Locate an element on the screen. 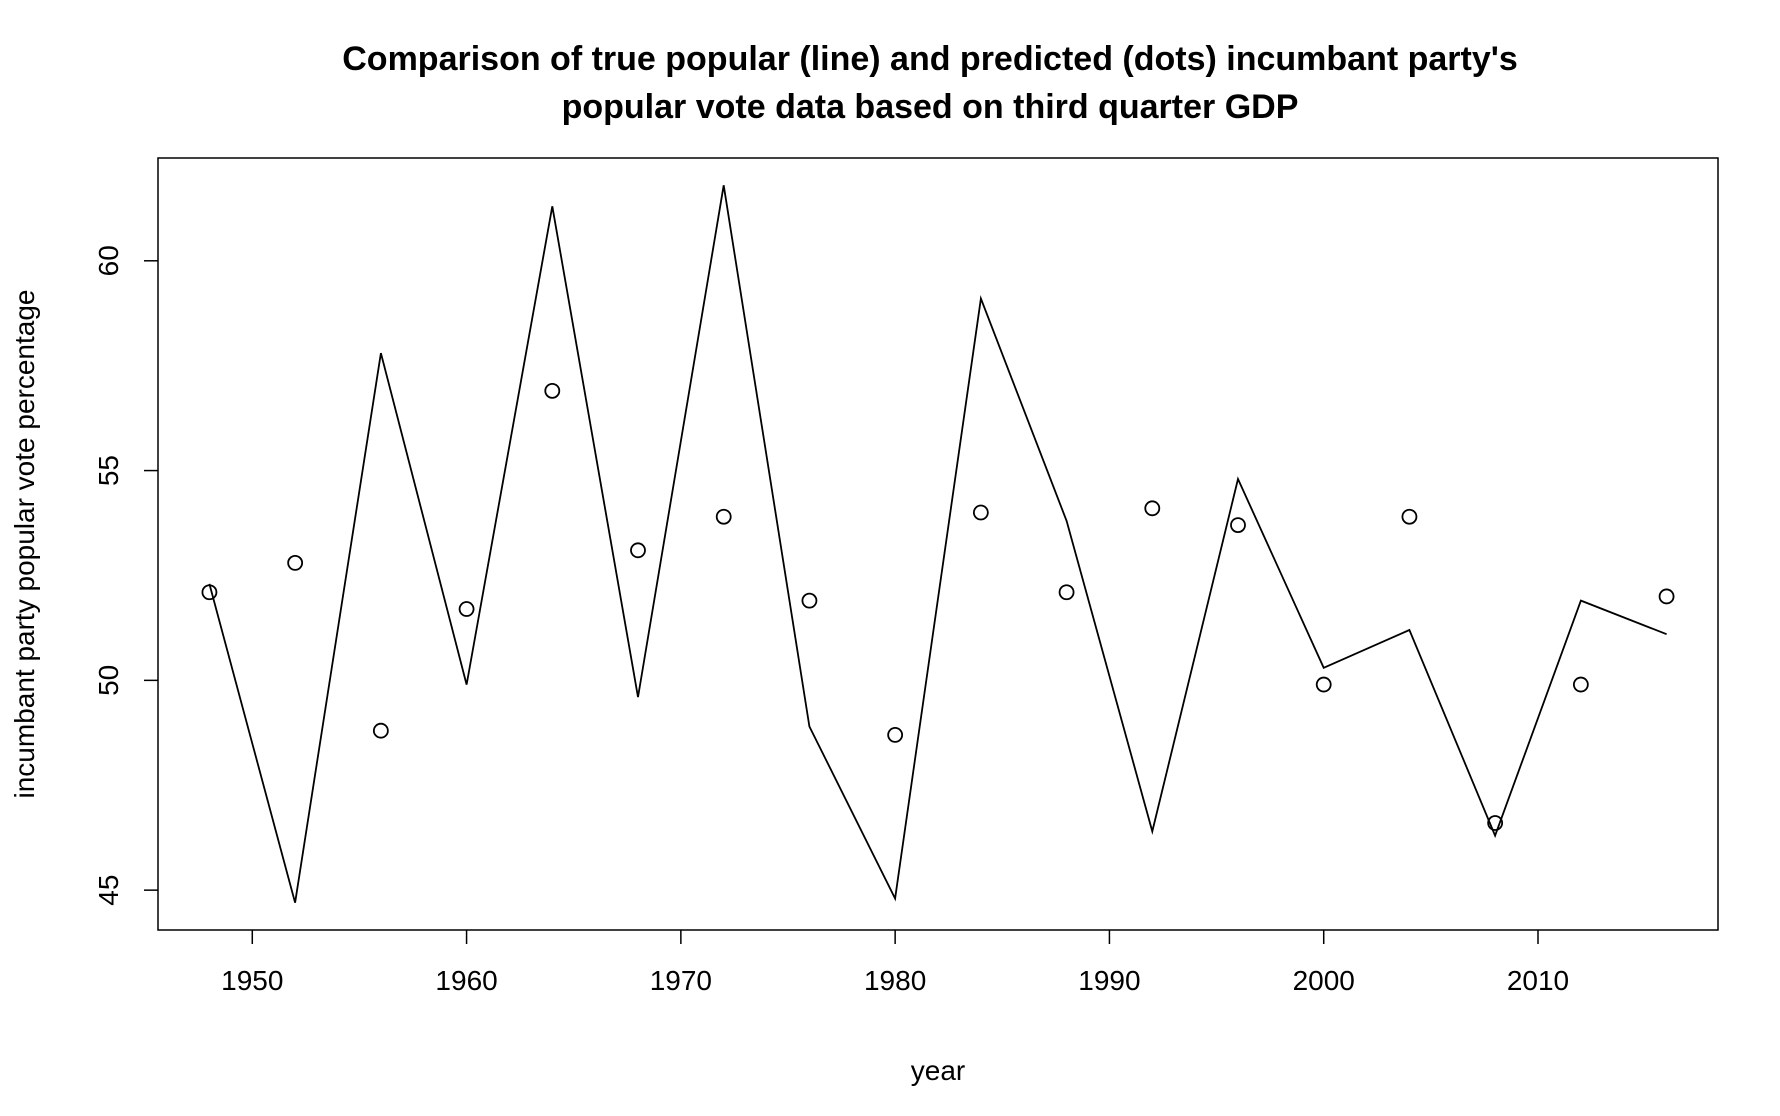  x-tick-label: 1950 is located at coordinates (252, 980).